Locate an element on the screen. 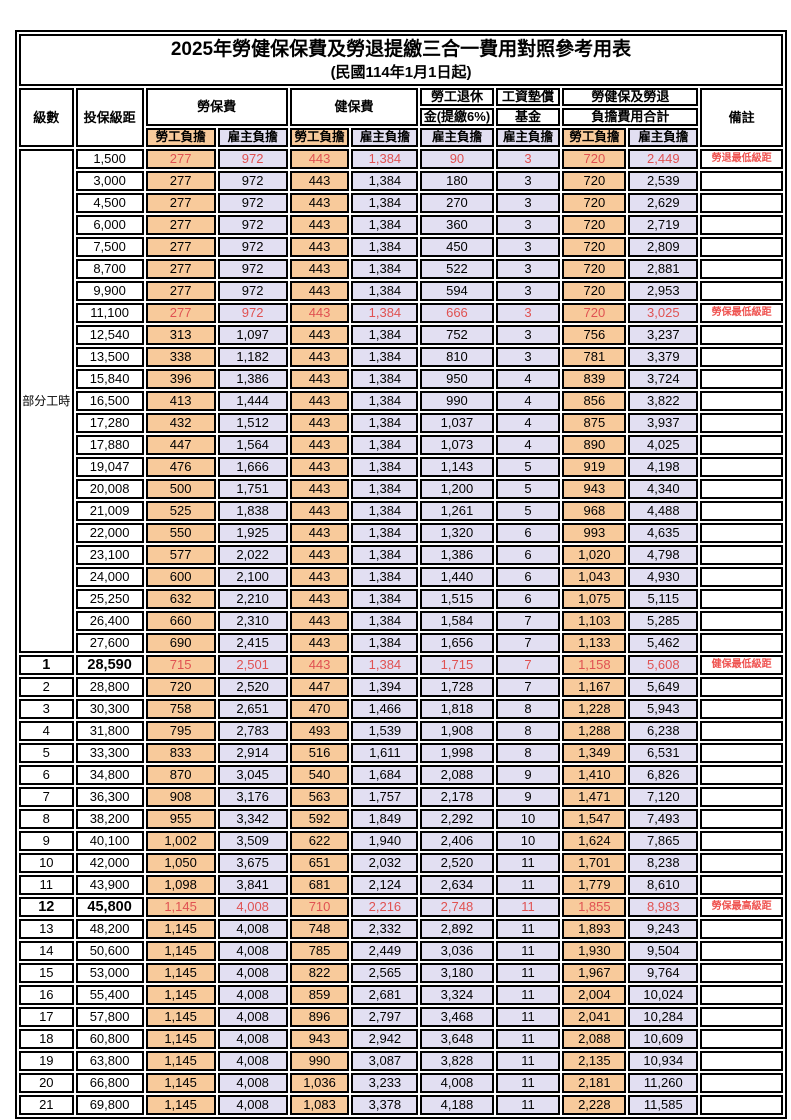 Image resolution: width=791 pixels, height=1120 pixels. cell-level: 2 is located at coordinates (46, 687).